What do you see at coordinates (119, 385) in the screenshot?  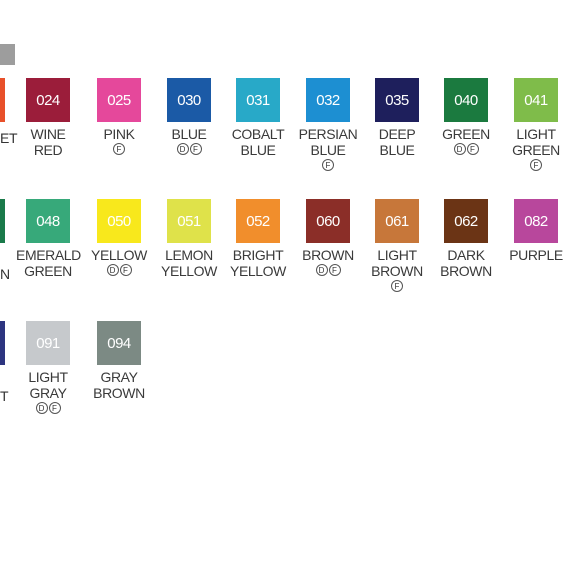 I see `color-name: GRAY BROWN` at bounding box center [119, 385].